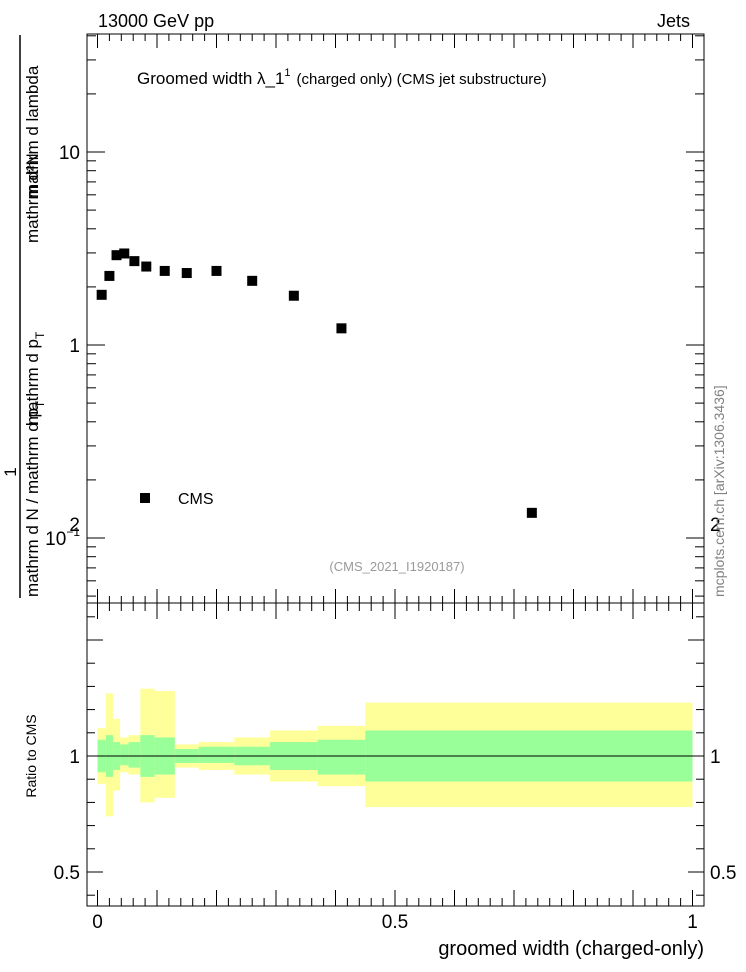  Describe the element at coordinates (723, 873) in the screenshot. I see `ratio-y-tick-label-right: 0.5` at that location.